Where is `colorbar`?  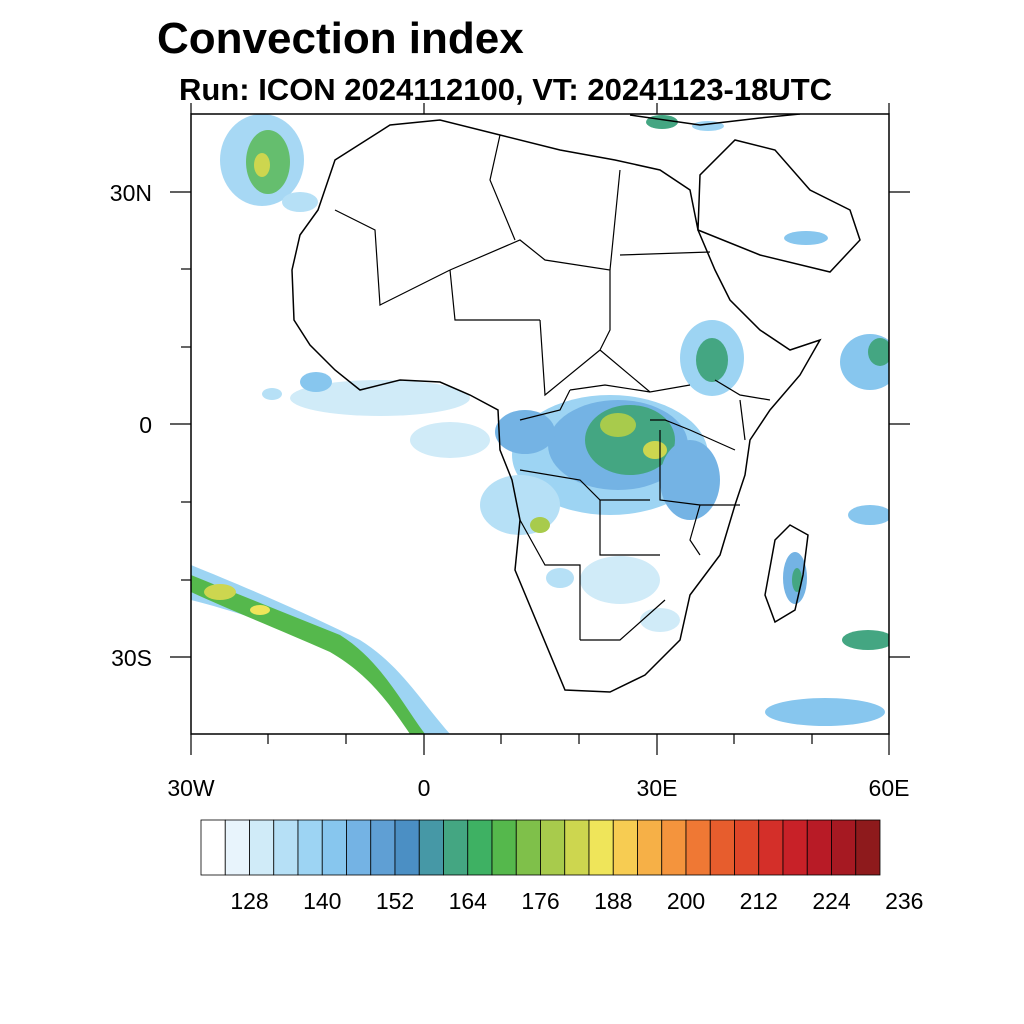
colorbar is located at coordinates (540, 847).